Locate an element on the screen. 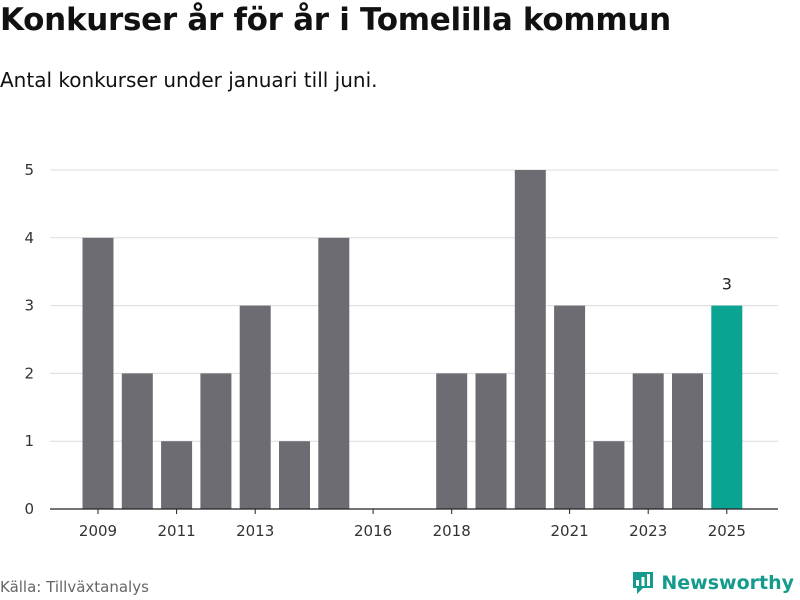 This screenshot has height=600, width=800. bar-2014 is located at coordinates (294, 475).